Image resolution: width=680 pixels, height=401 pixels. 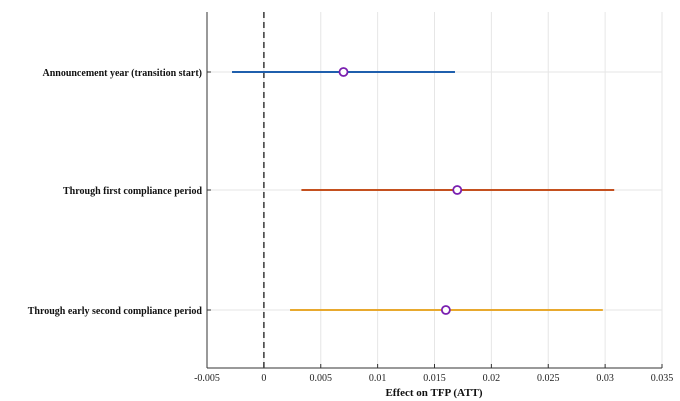 I want to click on x-axis-title: Effect on TFP (ATT), so click(x=433, y=393).